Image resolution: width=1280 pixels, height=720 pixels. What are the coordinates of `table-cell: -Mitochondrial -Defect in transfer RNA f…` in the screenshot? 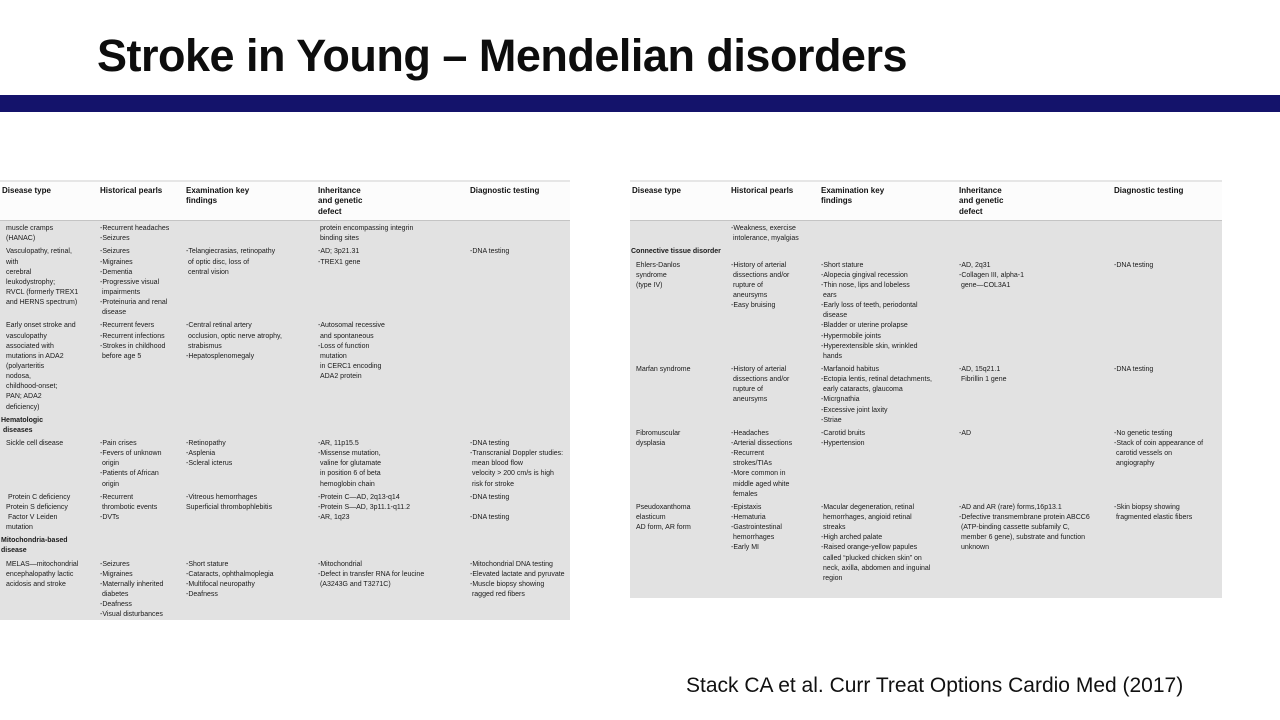 It's located at (371, 574).